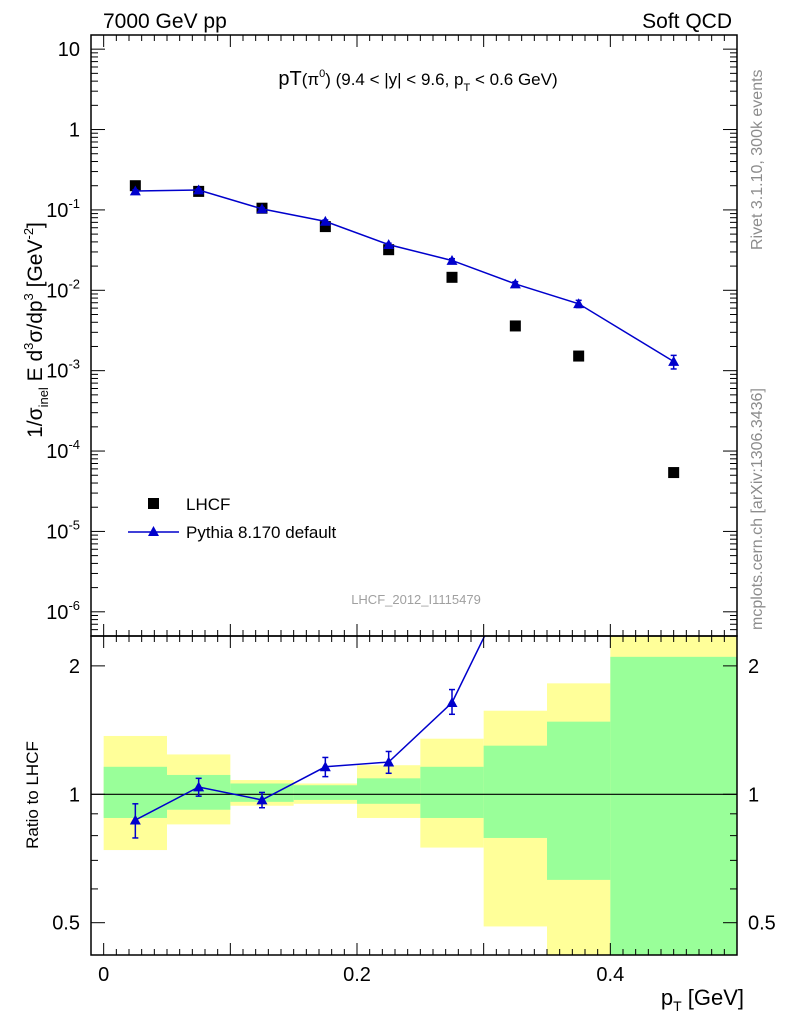 Image resolution: width=786 pixels, height=1024 pixels. I want to click on ratio-plot-series, so click(325, 703).